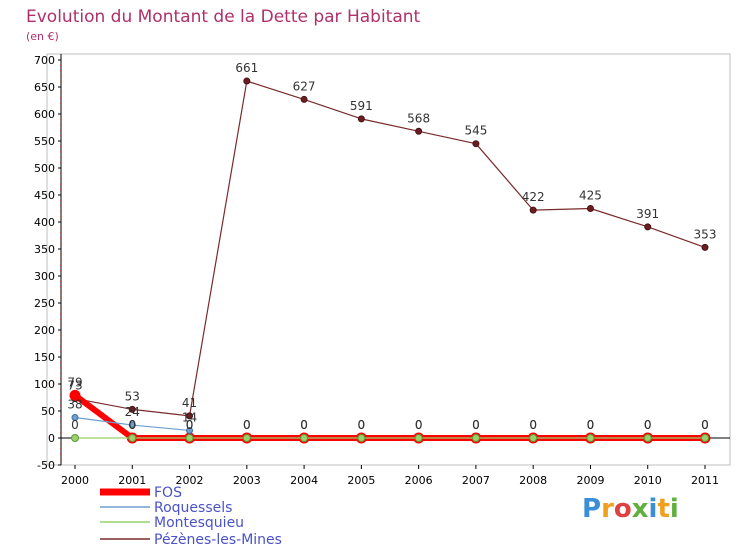 This screenshot has width=750, height=550. I want to click on legend-label-roquessels: Roquessels, so click(193, 508).